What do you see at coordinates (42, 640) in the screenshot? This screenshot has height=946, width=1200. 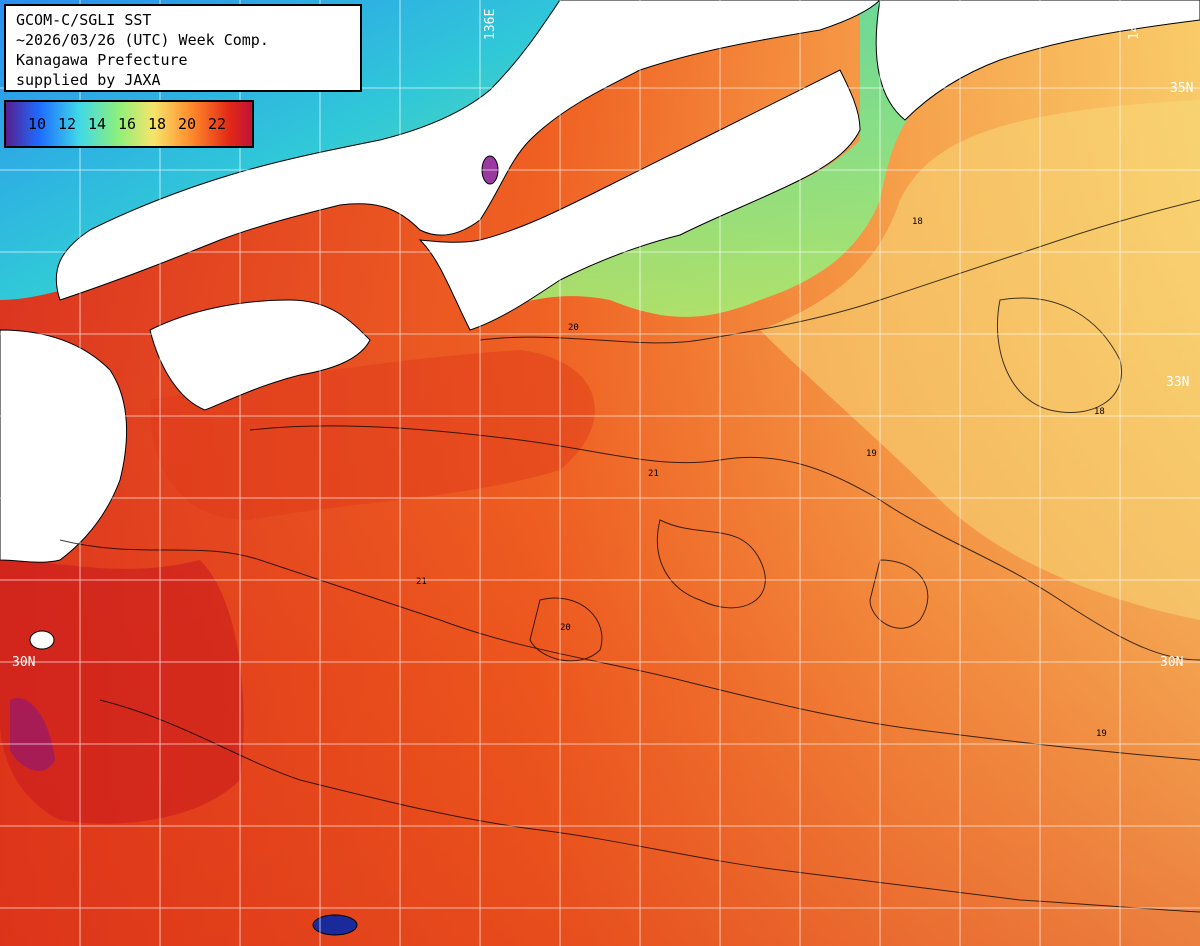 I see `island-tanegashima` at bounding box center [42, 640].